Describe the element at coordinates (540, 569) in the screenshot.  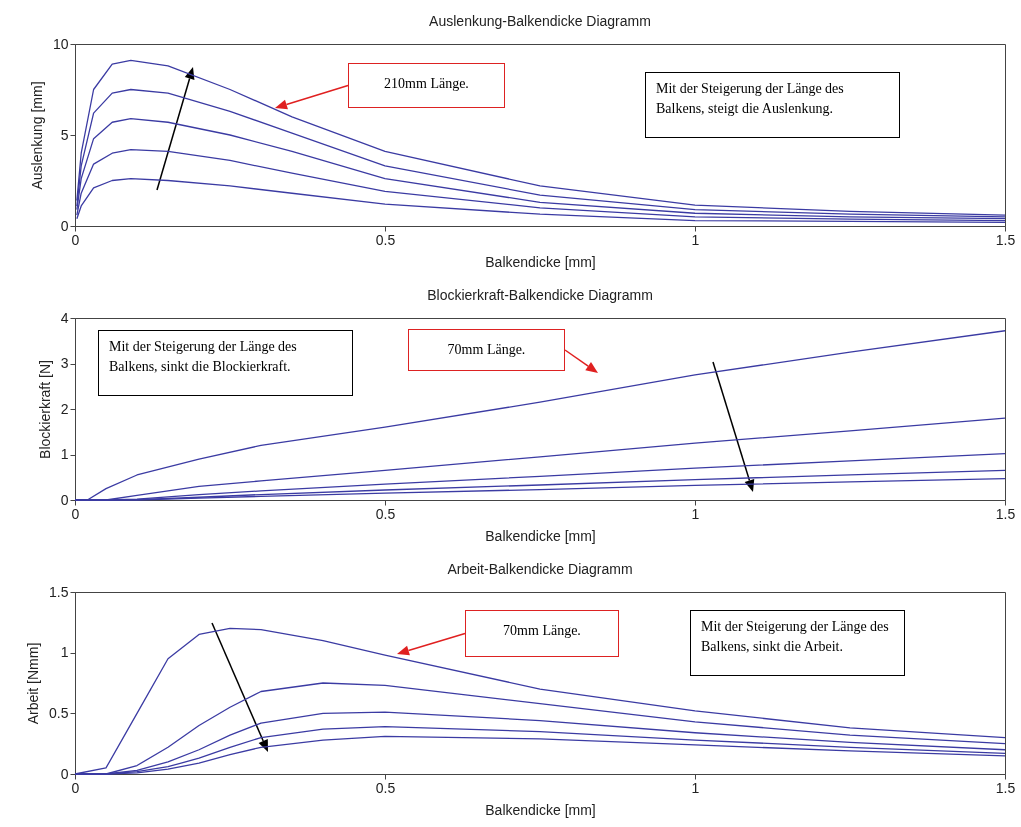
I see `chart-title: Arbeit-Balkendicke Diagramm` at that location.